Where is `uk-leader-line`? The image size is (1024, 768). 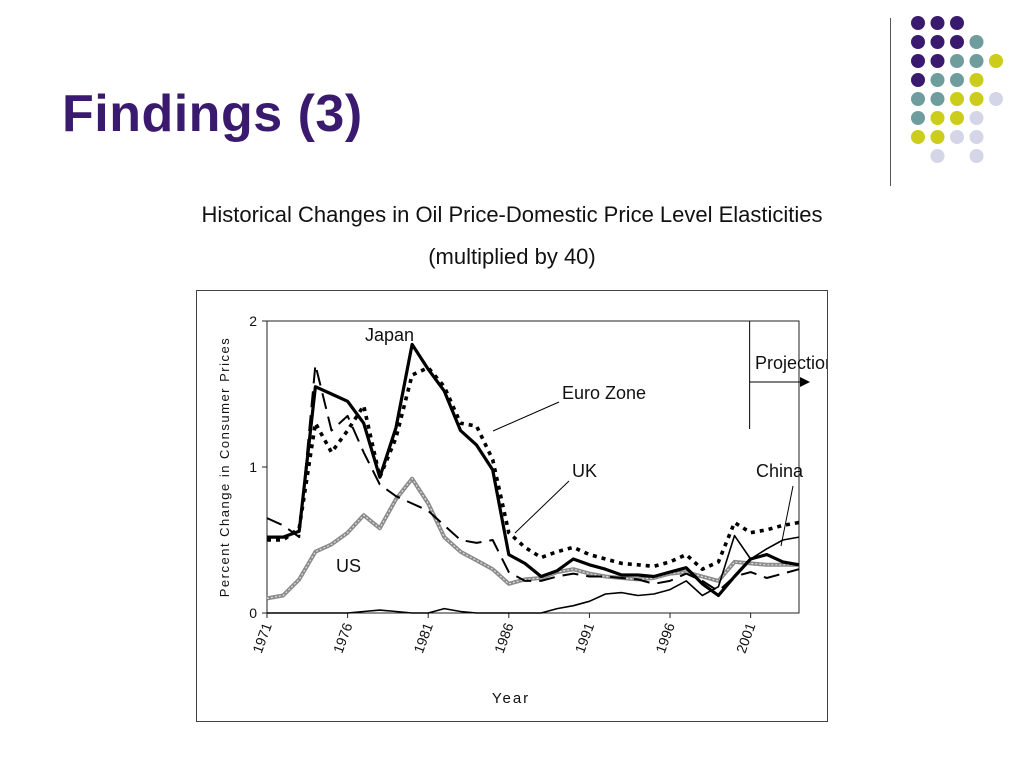
uk-leader-line is located at coordinates (542, 507).